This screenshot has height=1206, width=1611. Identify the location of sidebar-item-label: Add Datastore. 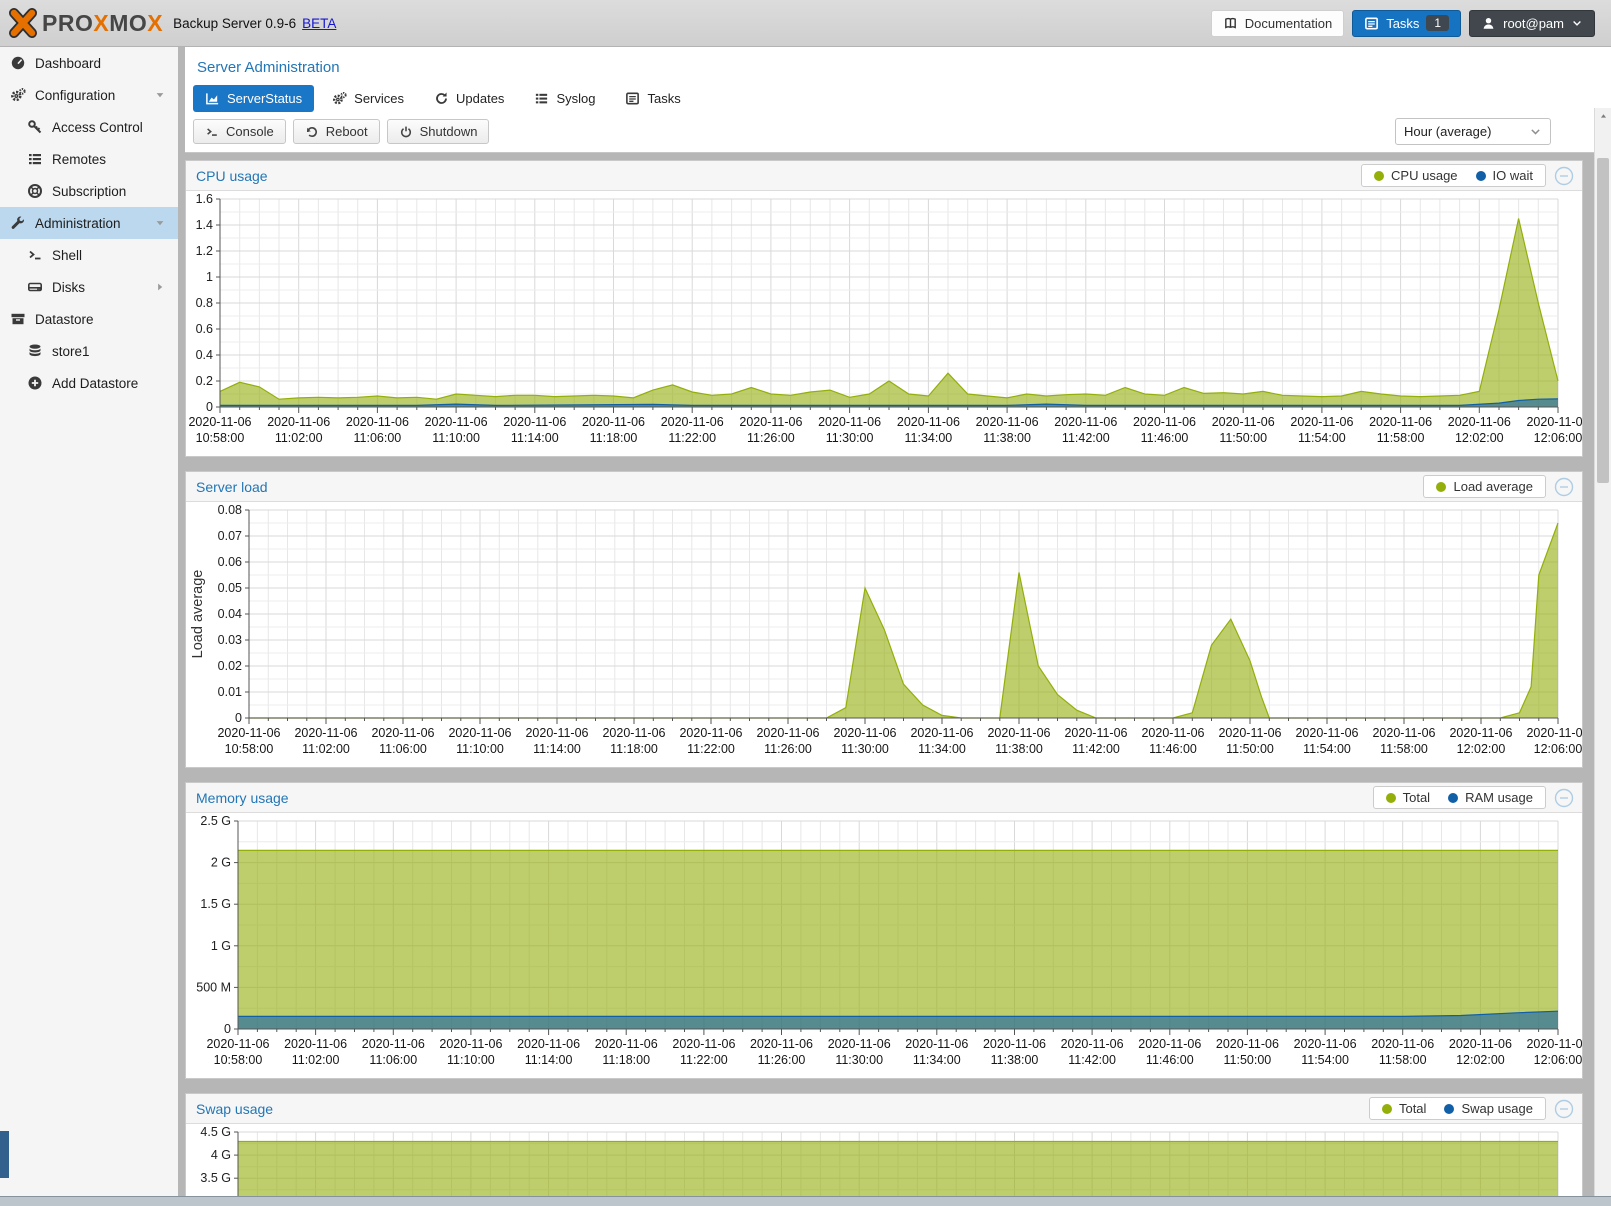
(95, 383).